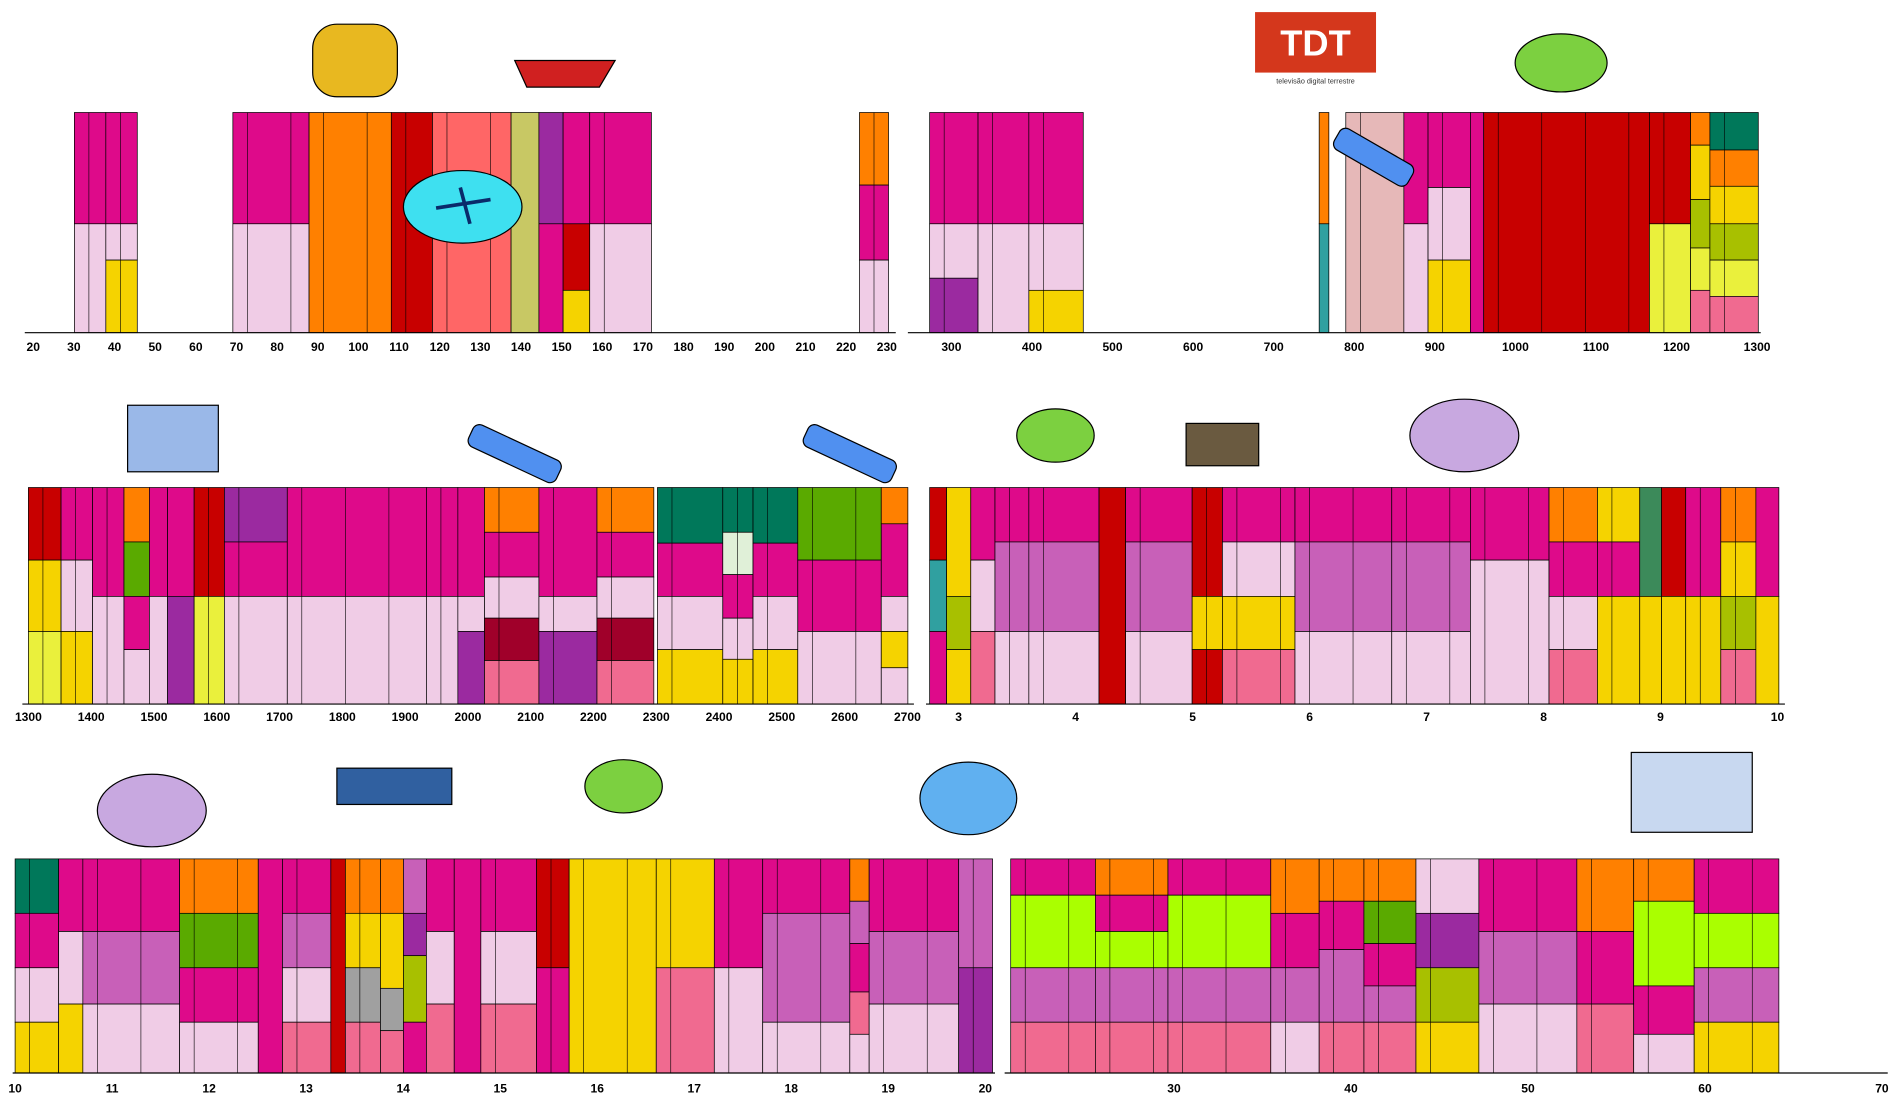  Describe the element at coordinates (1691, 792) in the screenshot. I see `network-icon` at that location.